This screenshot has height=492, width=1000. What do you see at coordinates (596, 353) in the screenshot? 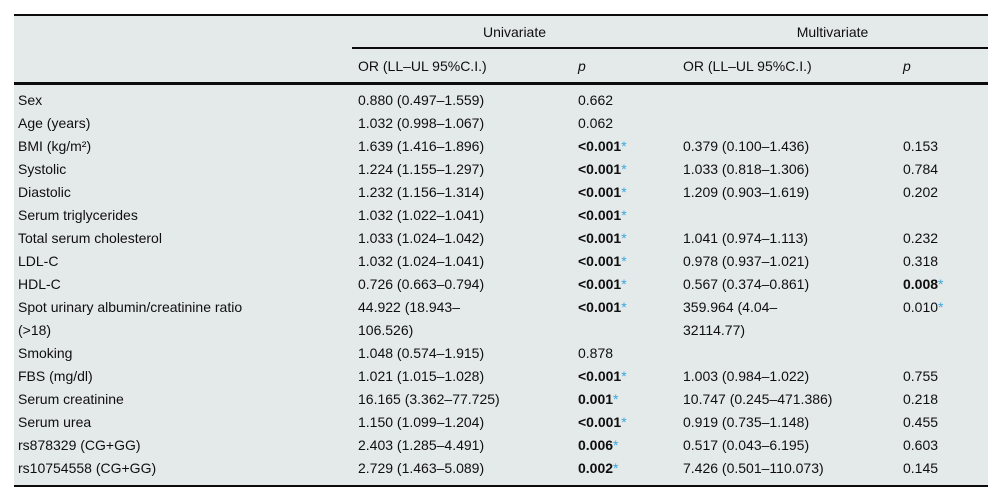
I see `p-text: 0.878` at bounding box center [596, 353].